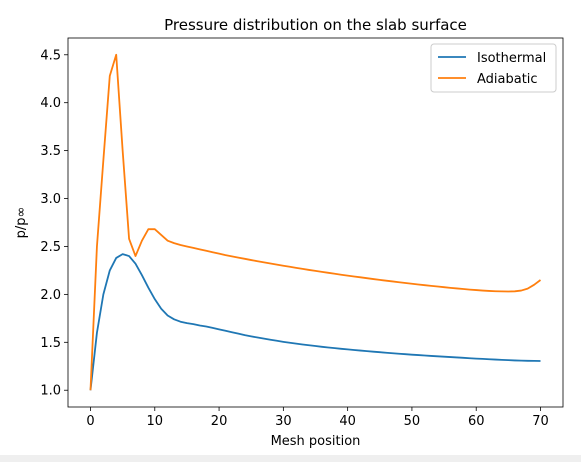  I want to click on legend: Isothermal Adiabatic, so click(493, 68).